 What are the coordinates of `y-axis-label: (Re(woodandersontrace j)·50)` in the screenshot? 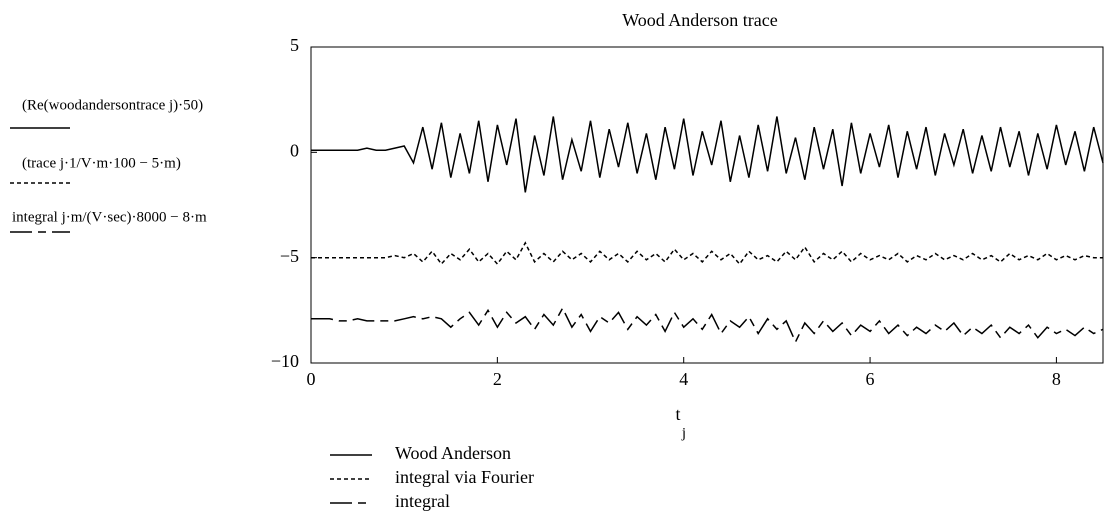 It's located at (112, 105).